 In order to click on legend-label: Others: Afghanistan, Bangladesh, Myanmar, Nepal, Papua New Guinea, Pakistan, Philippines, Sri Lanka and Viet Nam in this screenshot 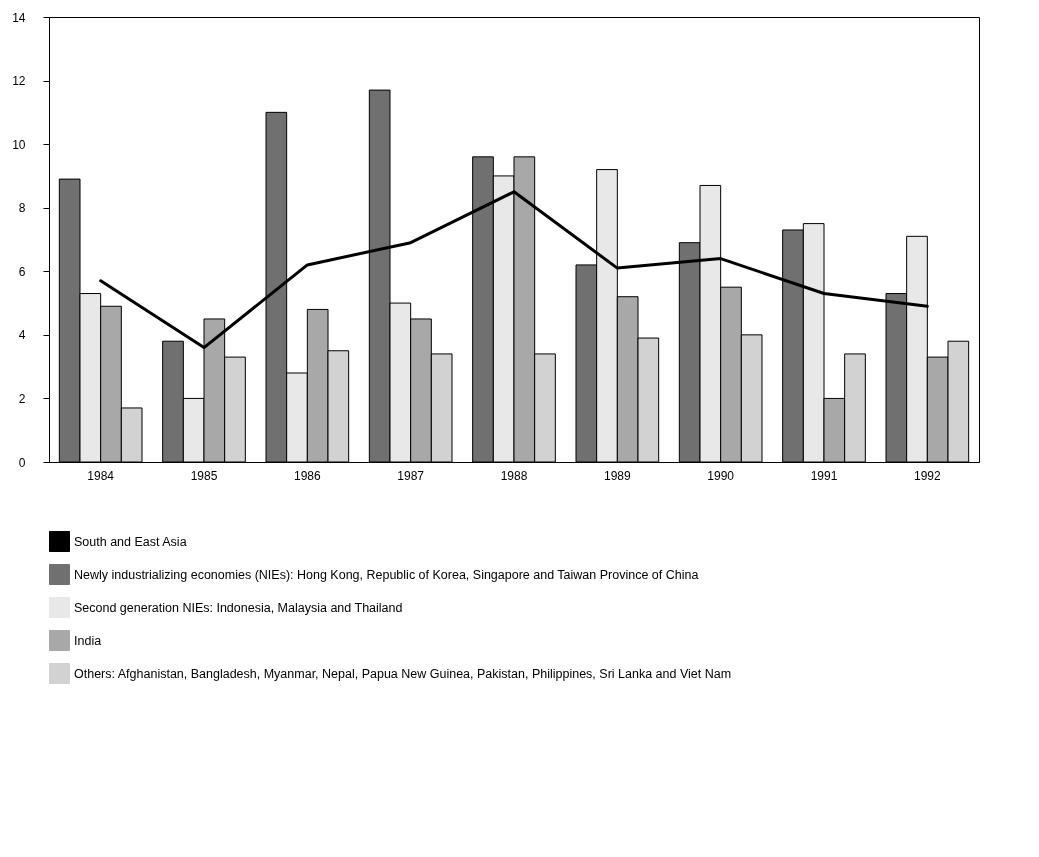, I will do `click(403, 673)`.